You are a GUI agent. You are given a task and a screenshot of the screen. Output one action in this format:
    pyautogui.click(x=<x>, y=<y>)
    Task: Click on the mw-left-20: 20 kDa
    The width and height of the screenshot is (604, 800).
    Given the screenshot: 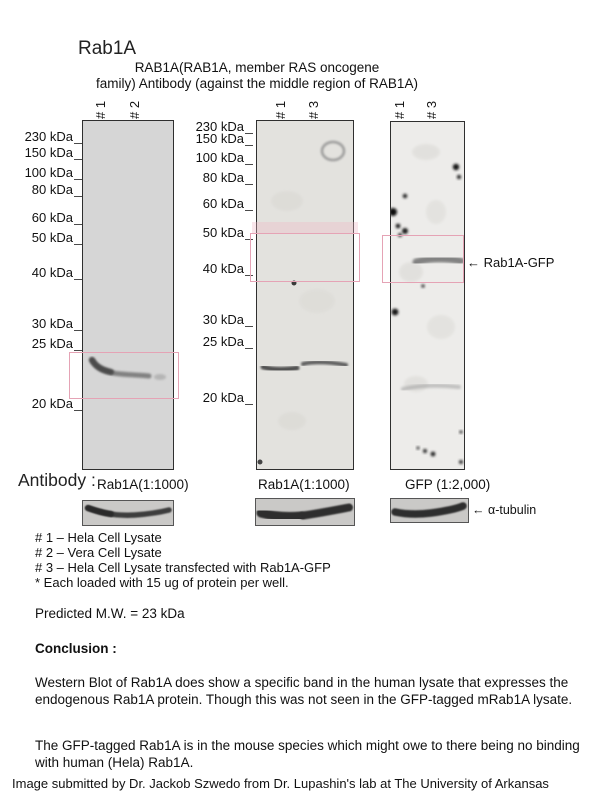 What is the action you would take?
    pyautogui.click(x=41, y=403)
    